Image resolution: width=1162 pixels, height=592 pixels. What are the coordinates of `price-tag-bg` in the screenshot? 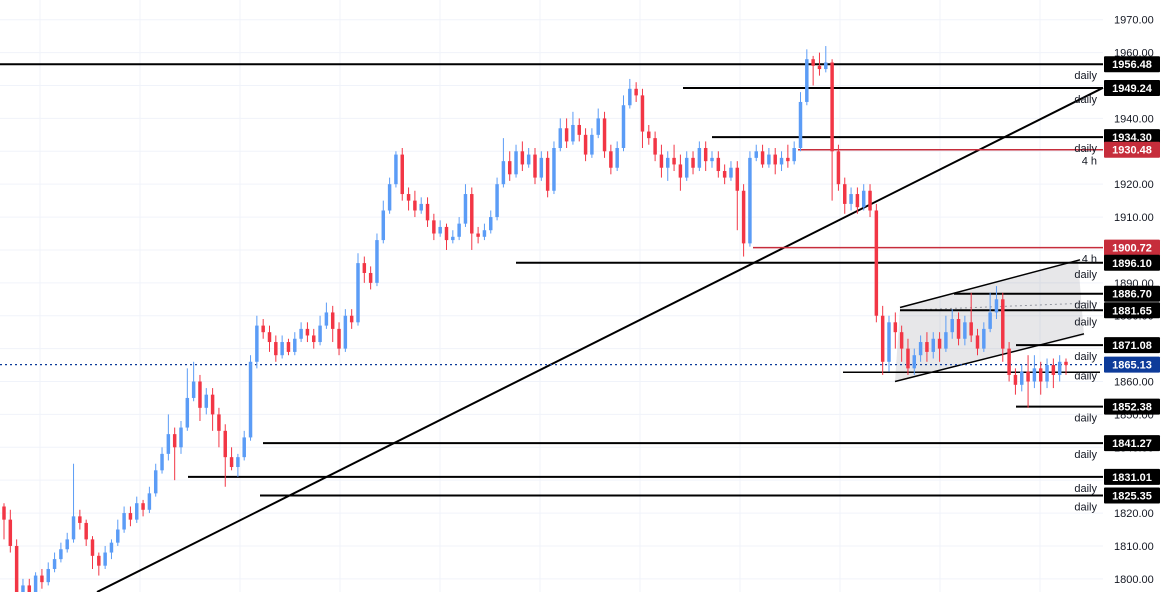 It's located at (1132, 345).